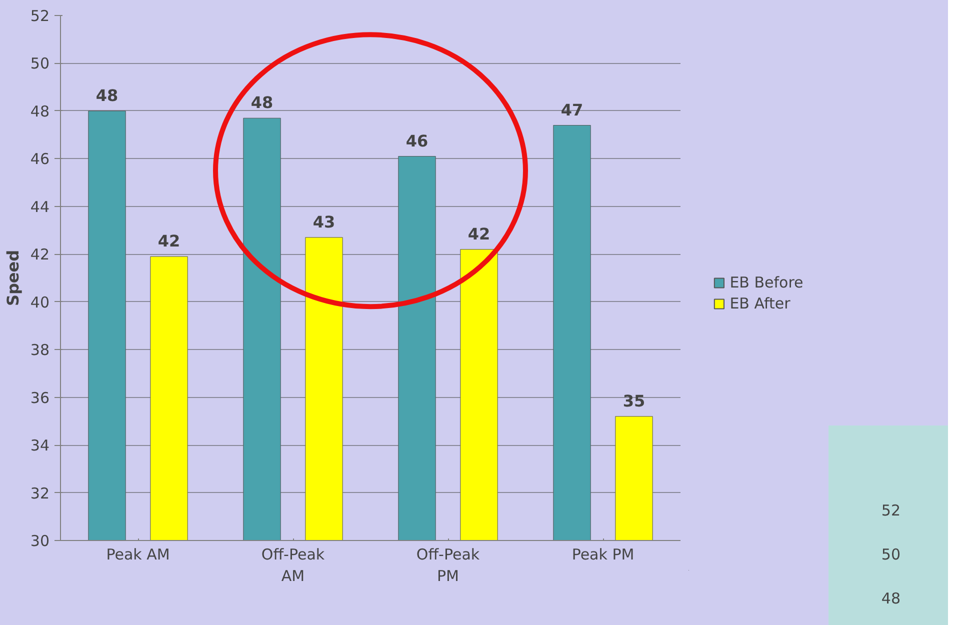 The image size is (956, 625). Describe the element at coordinates (40, 302) in the screenshot. I see `y-tick-label: 40` at that location.